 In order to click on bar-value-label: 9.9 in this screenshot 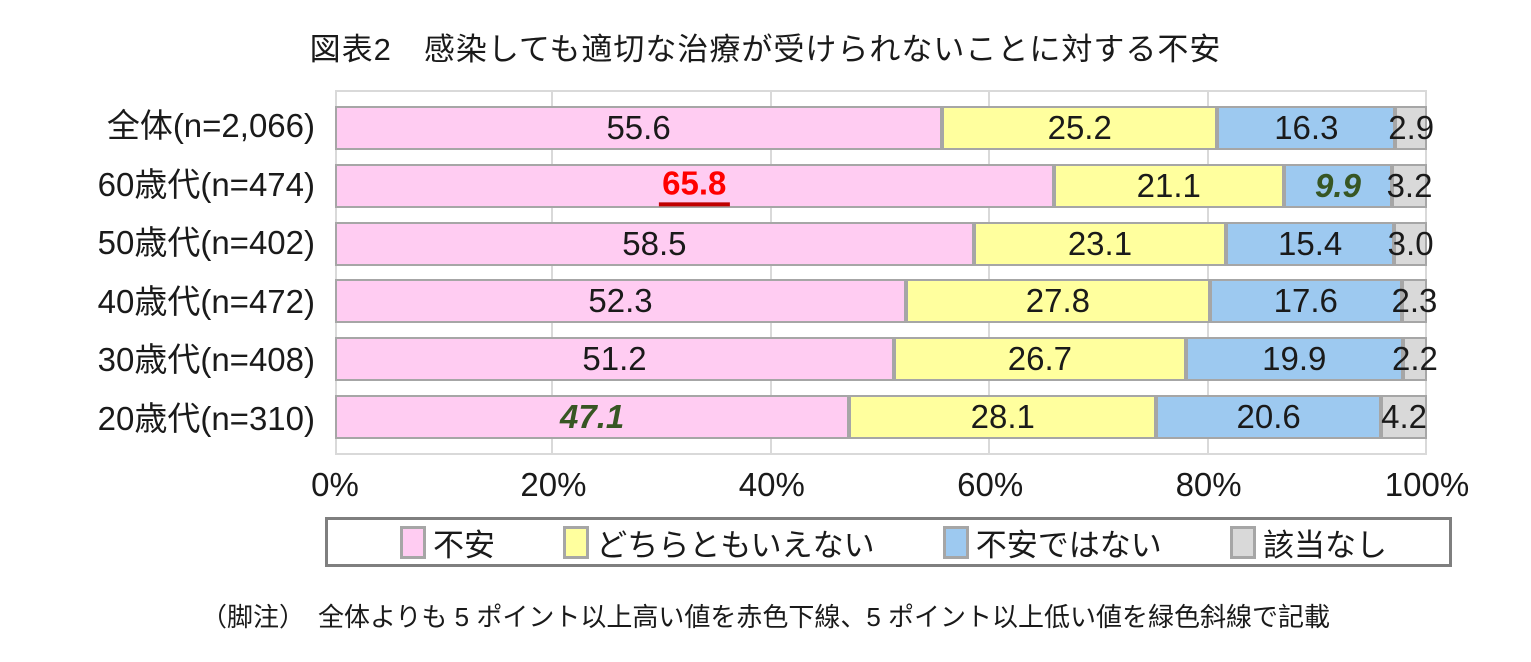, I will do `click(1338, 185)`.